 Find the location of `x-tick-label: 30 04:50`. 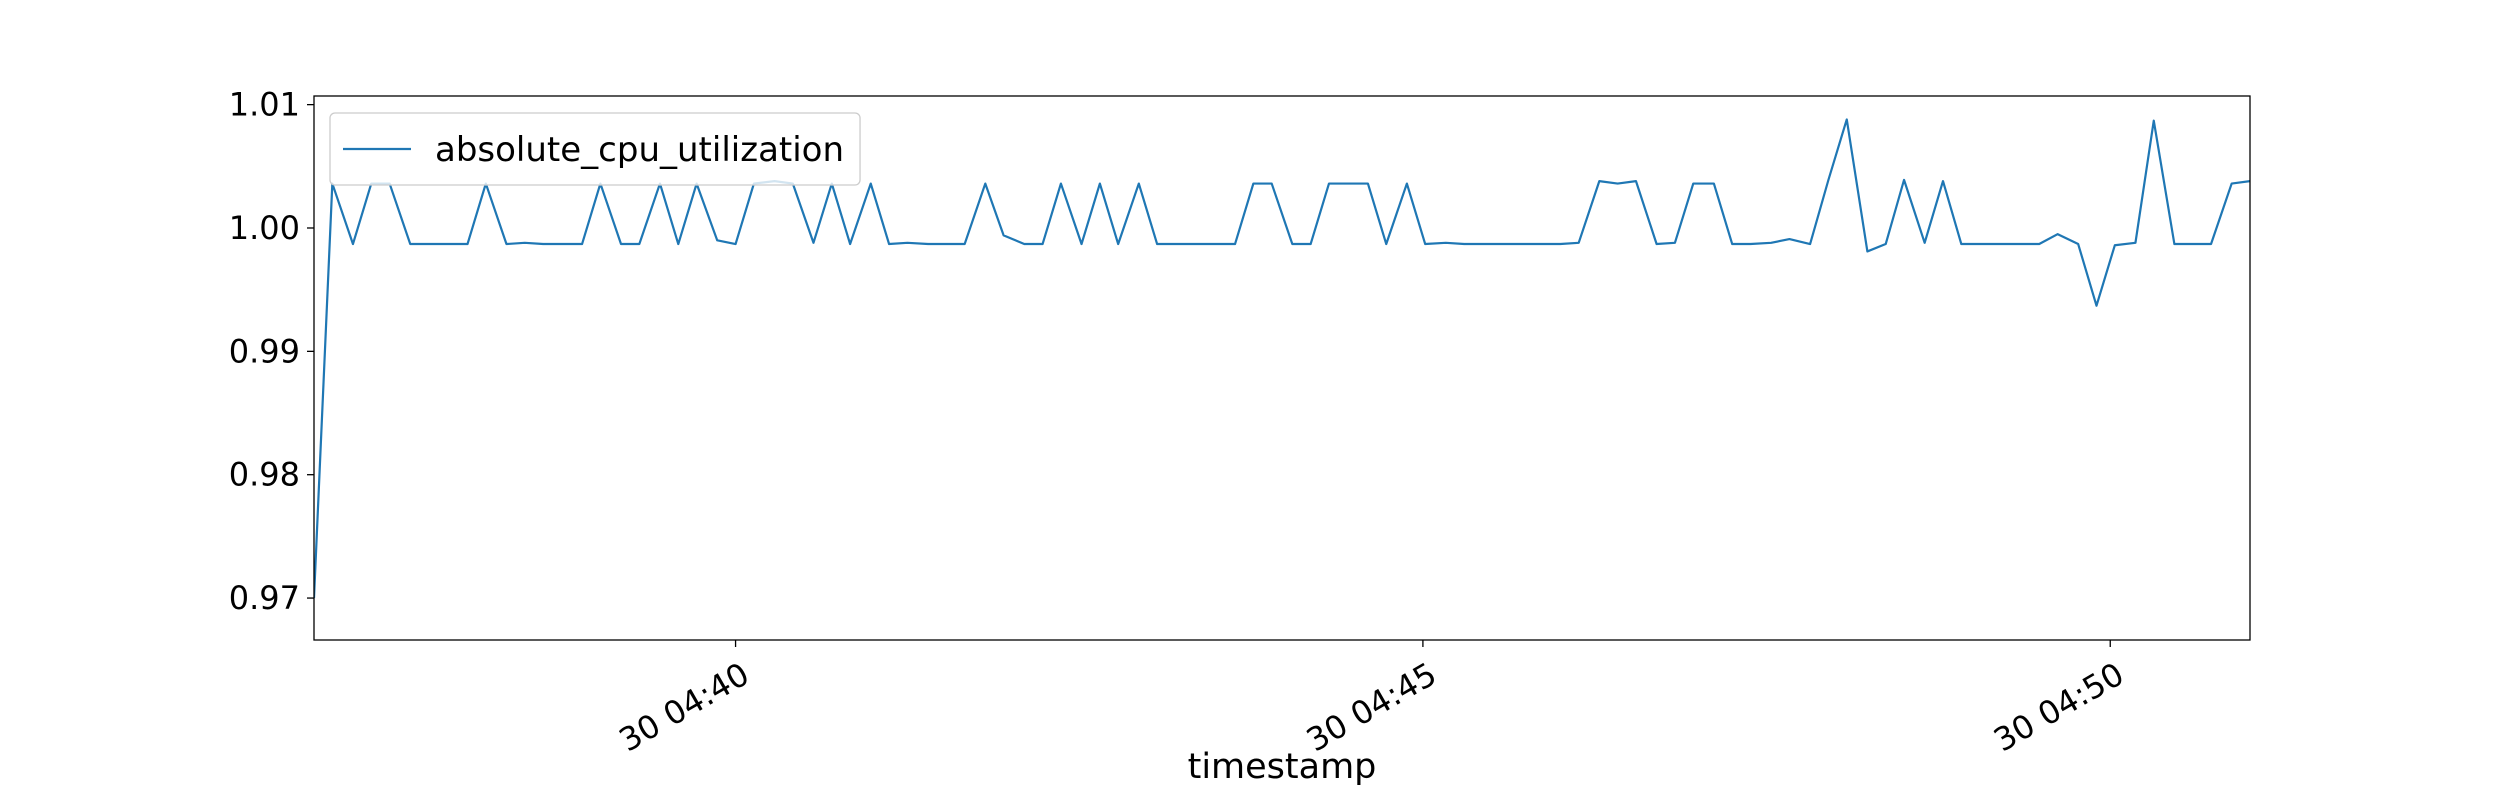

x-tick-label: 30 04:50 is located at coordinates (2058, 707).